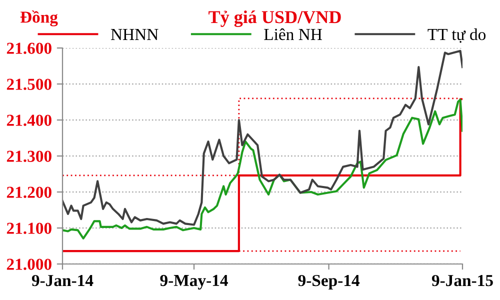 The image size is (500, 300). What do you see at coordinates (29, 120) in the screenshot?
I see `y-tick-label: 21.400` at bounding box center [29, 120].